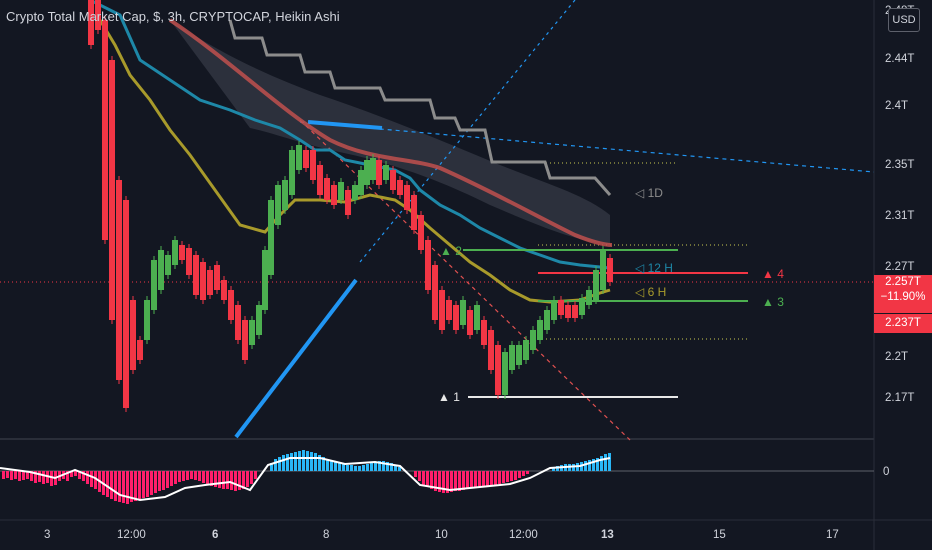 The height and width of the screenshot is (550, 932). Describe the element at coordinates (296, 358) in the screenshot. I see `blue-trendline-up` at that location.